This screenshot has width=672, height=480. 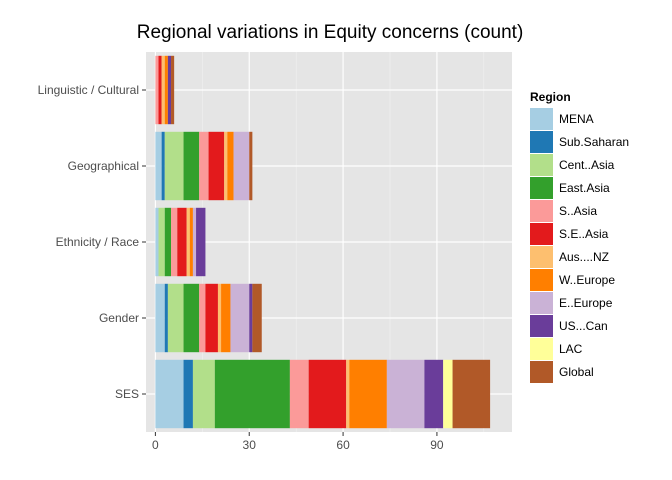 I want to click on legend-label: East.Asia, so click(x=584, y=188).